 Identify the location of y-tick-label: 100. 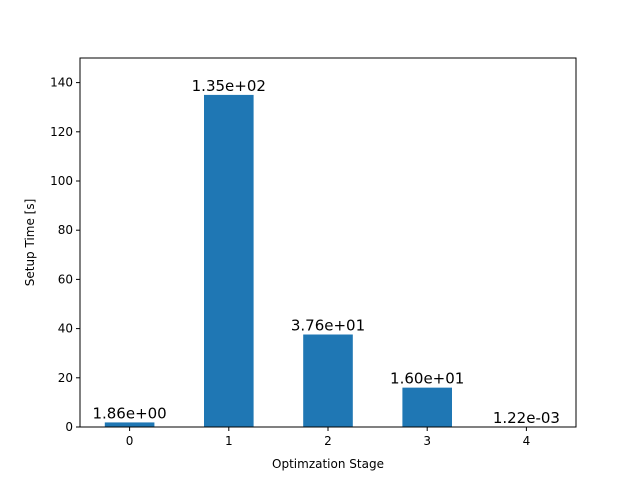
(61, 181).